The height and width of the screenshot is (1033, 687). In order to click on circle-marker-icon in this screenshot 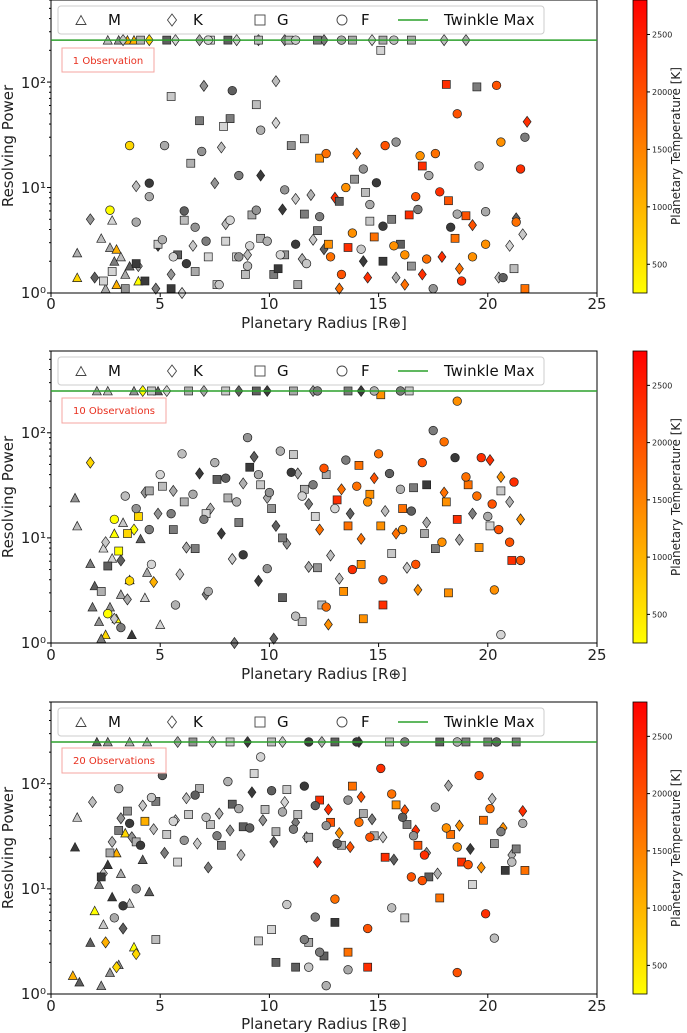, I will do `click(342, 371)`.